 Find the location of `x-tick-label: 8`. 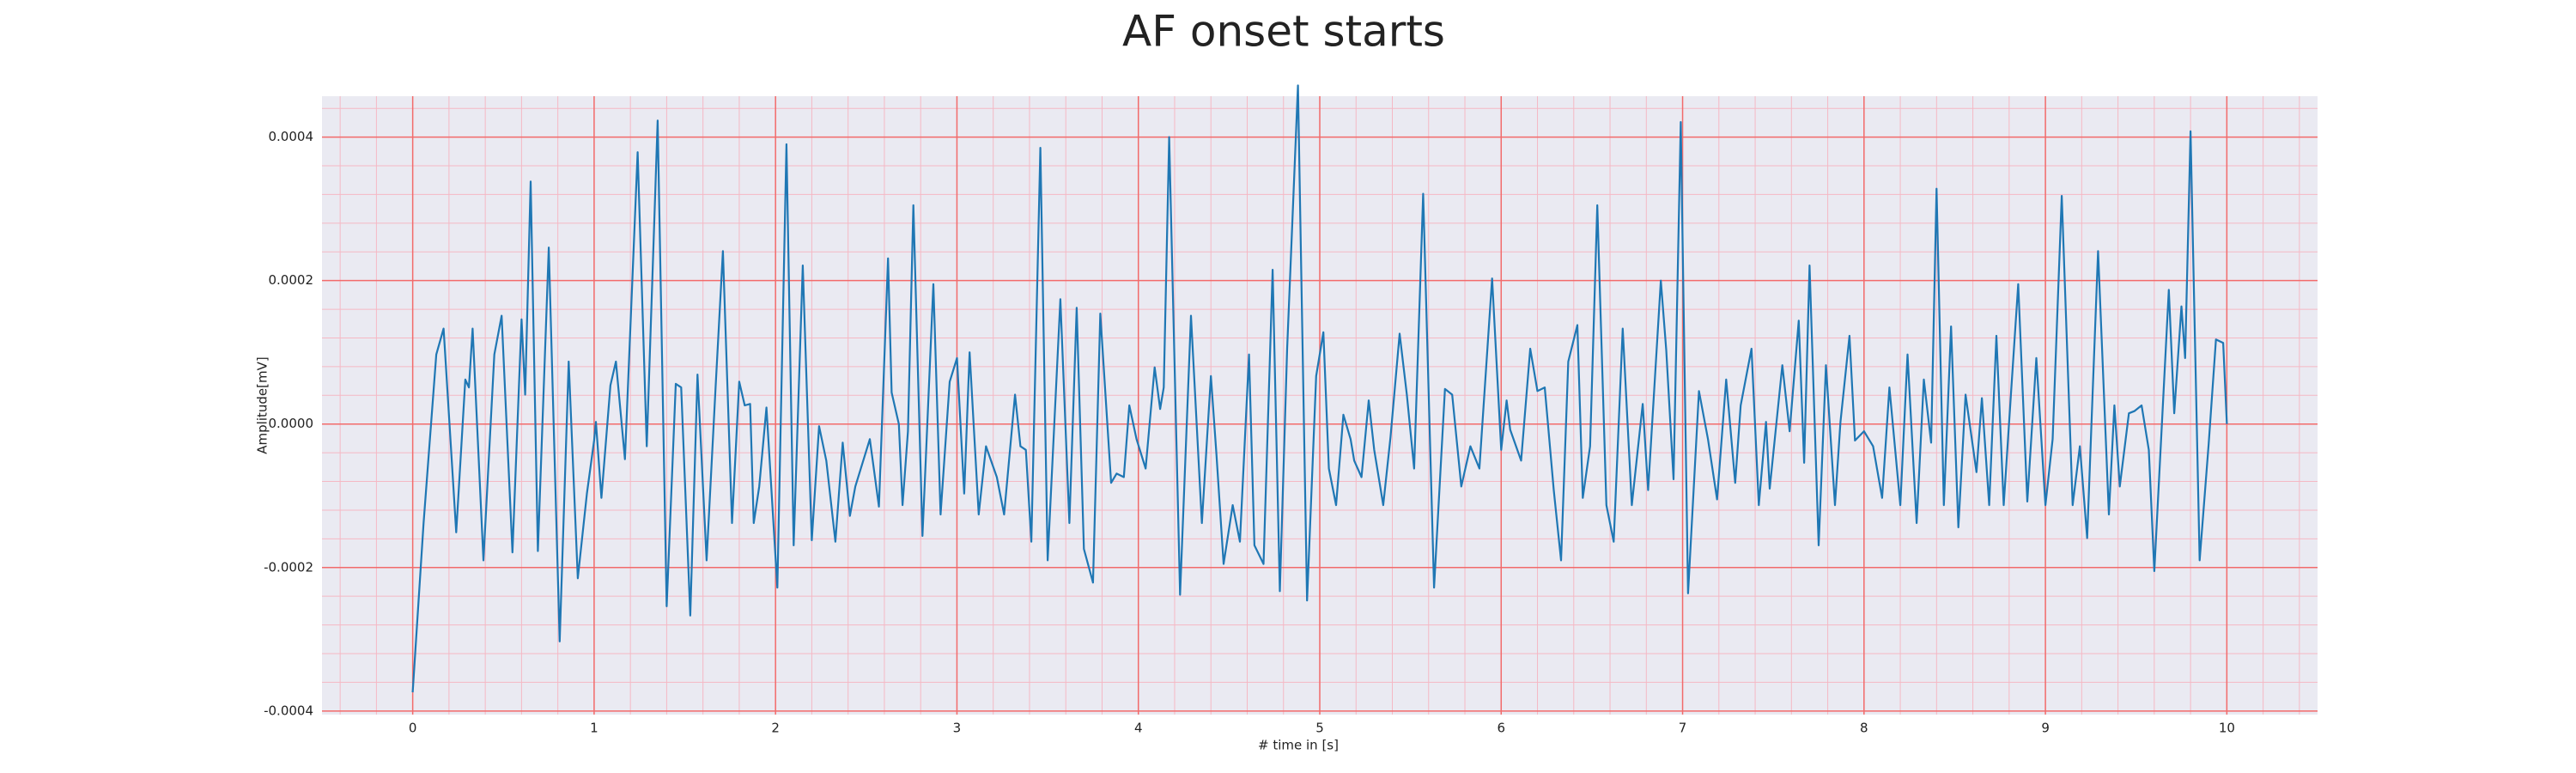

x-tick-label: 8 is located at coordinates (1864, 728).